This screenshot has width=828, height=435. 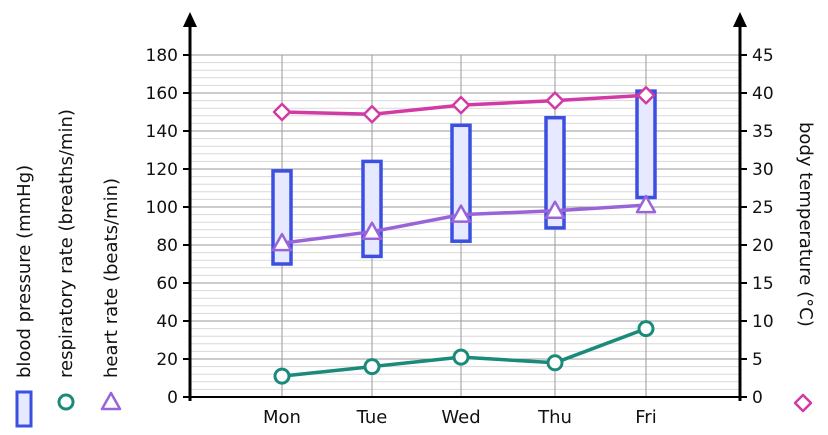 I want to click on right-tick-label: 15, so click(x=763, y=284).